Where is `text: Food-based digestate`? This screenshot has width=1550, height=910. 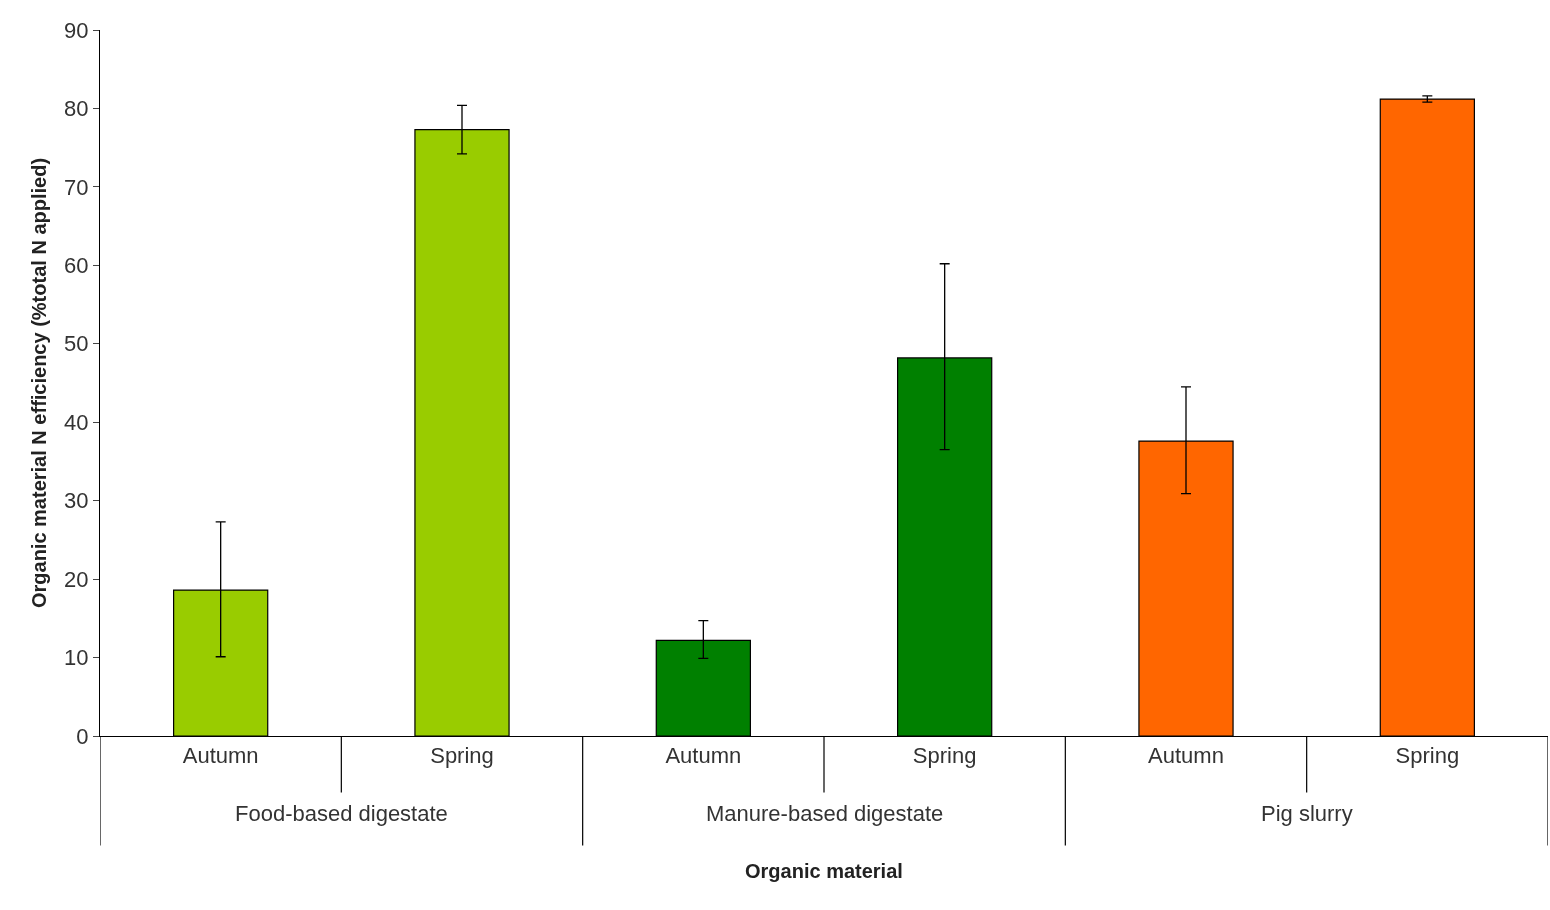
text: Food-based digestate is located at coordinates (341, 813).